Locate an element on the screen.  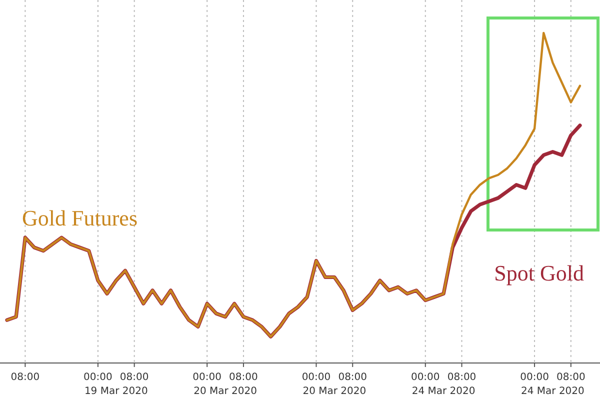
series-label: Gold Futures is located at coordinates (80, 218).